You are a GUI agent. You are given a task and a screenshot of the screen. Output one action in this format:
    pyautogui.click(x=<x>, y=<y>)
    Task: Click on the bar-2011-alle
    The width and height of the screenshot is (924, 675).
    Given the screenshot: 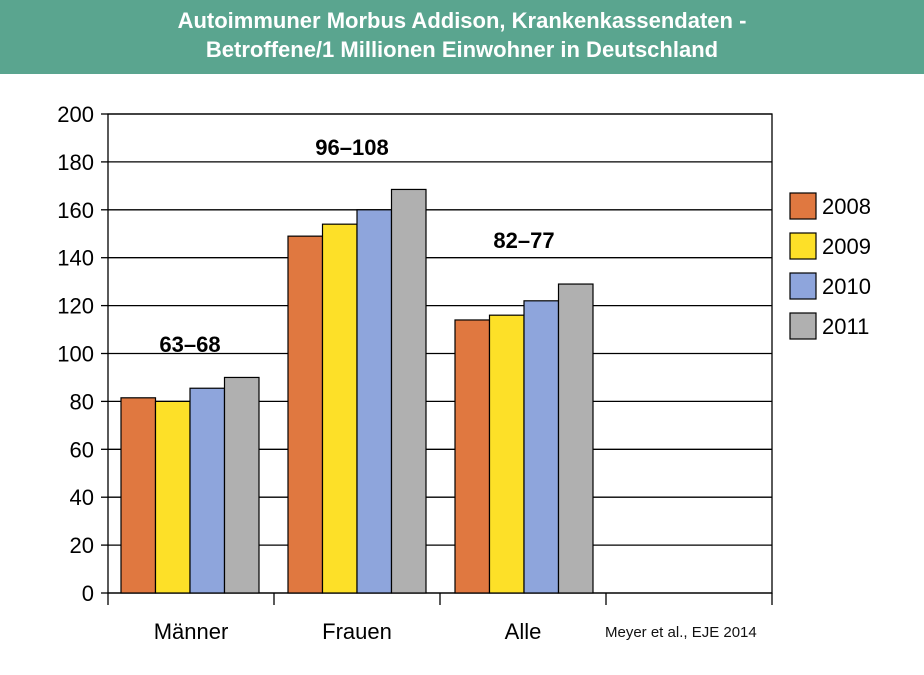 What is the action you would take?
    pyautogui.click(x=575, y=438)
    